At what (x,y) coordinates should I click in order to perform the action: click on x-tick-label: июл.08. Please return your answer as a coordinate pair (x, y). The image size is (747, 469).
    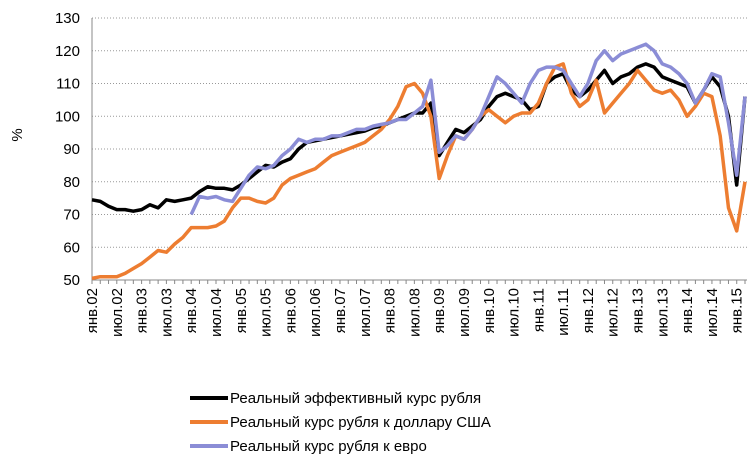
    Looking at the image, I should click on (414, 312).